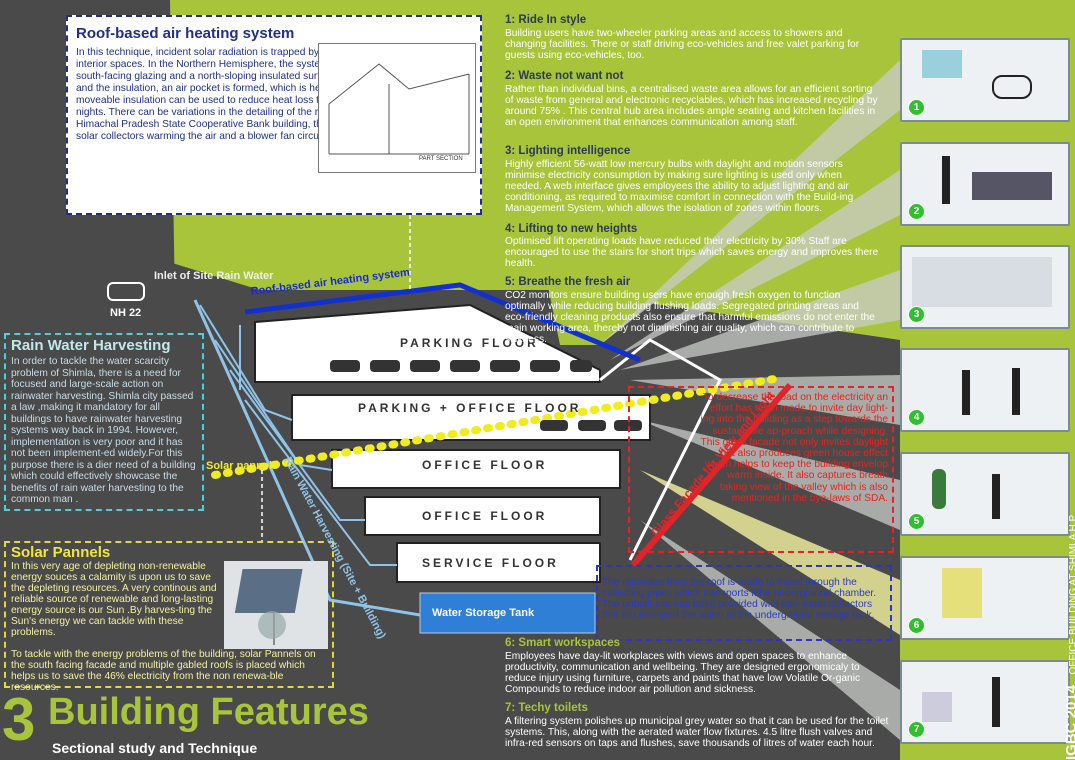 The image size is (1075, 760). Describe the element at coordinates (91, 345) in the screenshot. I see `rainwater-title: Rain Water Harvesting` at that location.